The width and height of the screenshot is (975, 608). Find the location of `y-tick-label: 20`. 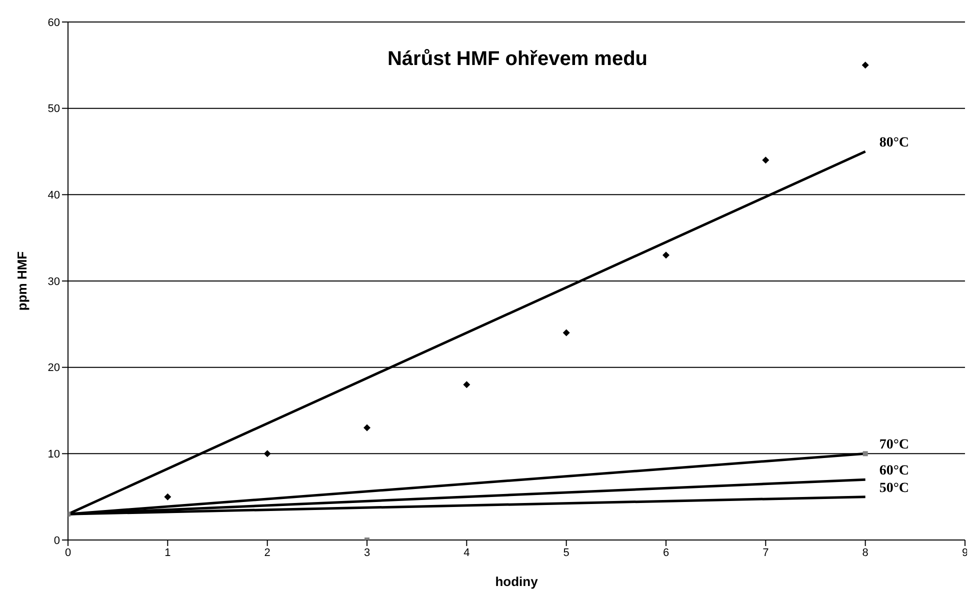

y-tick-label: 20 is located at coordinates (54, 368).